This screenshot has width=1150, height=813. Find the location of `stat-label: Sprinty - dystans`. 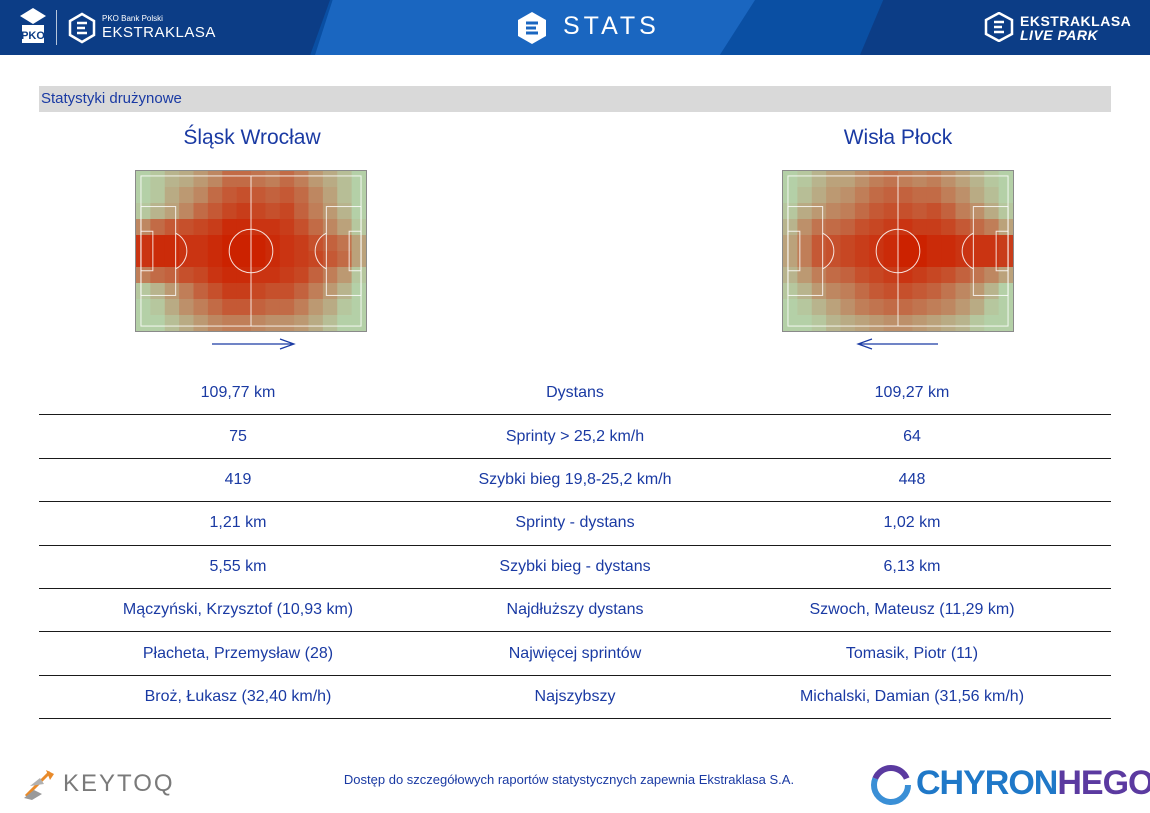

stat-label: Sprinty - dystans is located at coordinates (575, 523).